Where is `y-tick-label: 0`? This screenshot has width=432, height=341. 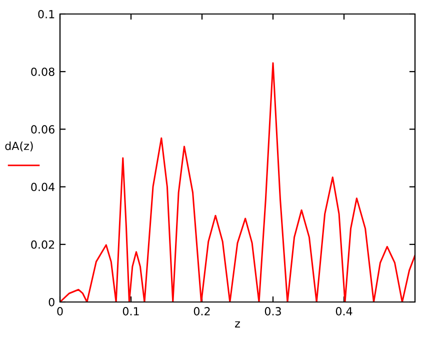 y-tick-label: 0 is located at coordinates (51, 302).